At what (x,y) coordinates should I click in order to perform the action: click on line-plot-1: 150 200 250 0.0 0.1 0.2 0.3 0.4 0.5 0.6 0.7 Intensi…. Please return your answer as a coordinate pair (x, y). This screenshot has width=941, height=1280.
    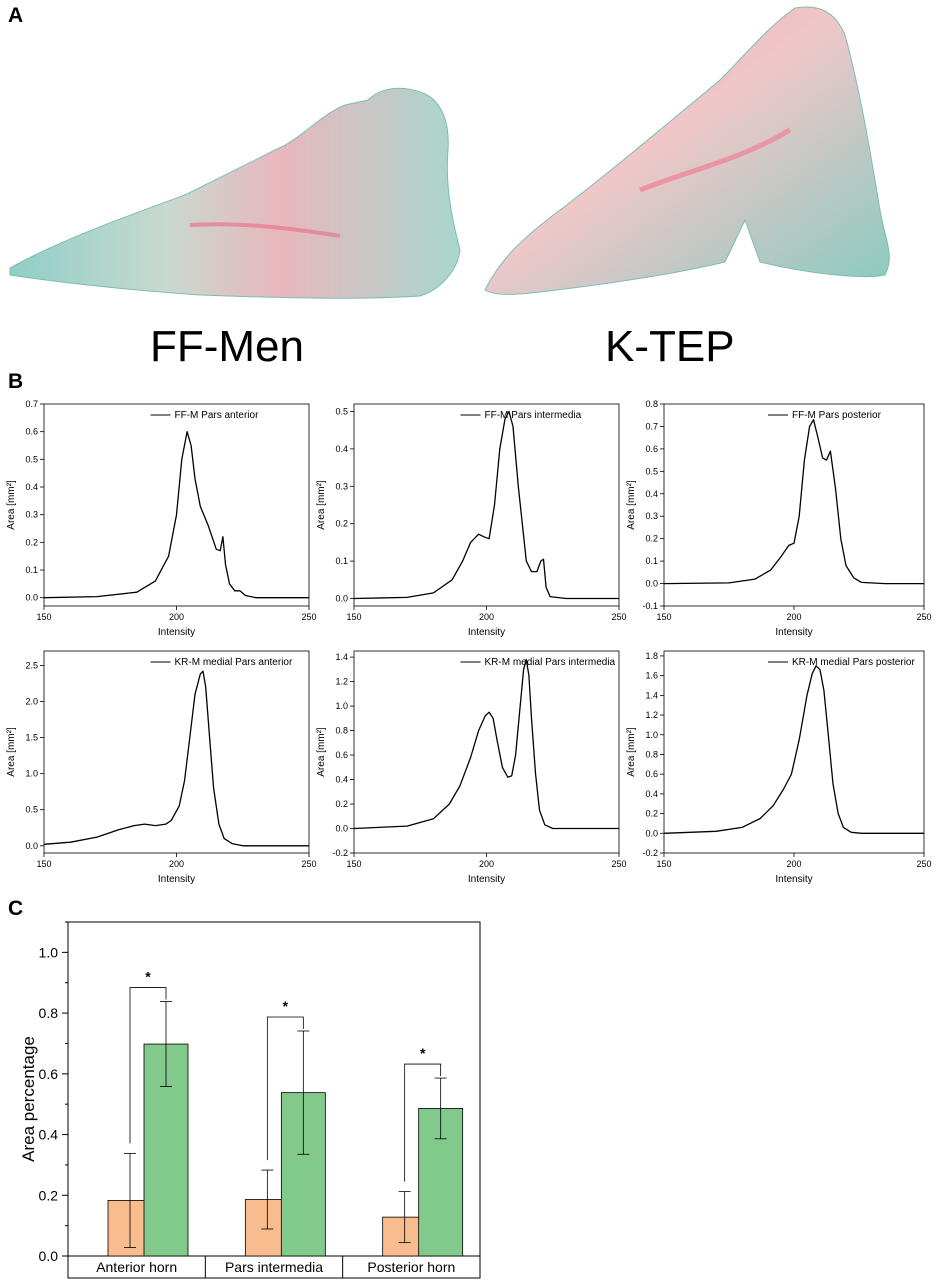
    Looking at the image, I should click on (161, 518).